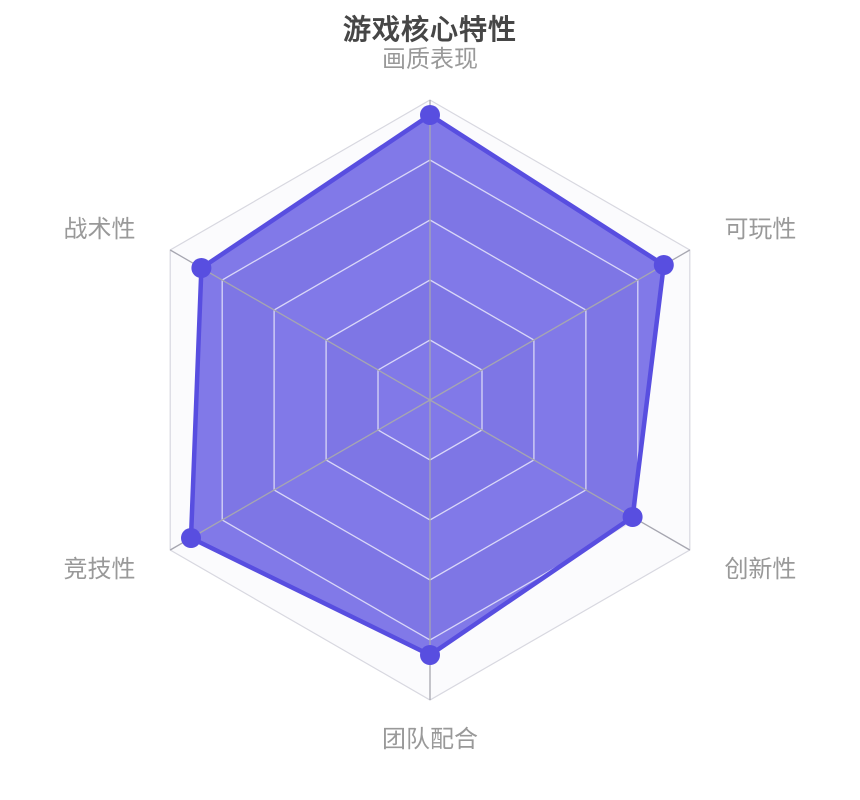  What do you see at coordinates (430, 59) in the screenshot?
I see `axis-label-graphics: 画质表现` at bounding box center [430, 59].